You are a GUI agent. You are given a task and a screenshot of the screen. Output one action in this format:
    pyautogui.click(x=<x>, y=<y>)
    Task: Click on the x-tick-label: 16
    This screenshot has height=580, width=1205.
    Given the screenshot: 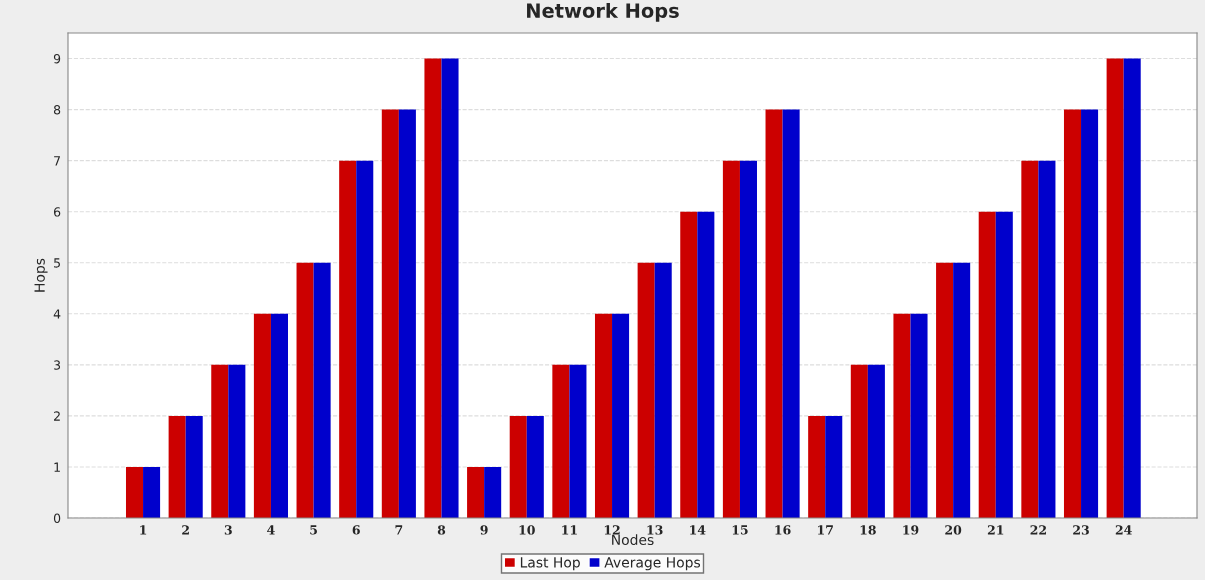 What is the action you would take?
    pyautogui.click(x=783, y=530)
    